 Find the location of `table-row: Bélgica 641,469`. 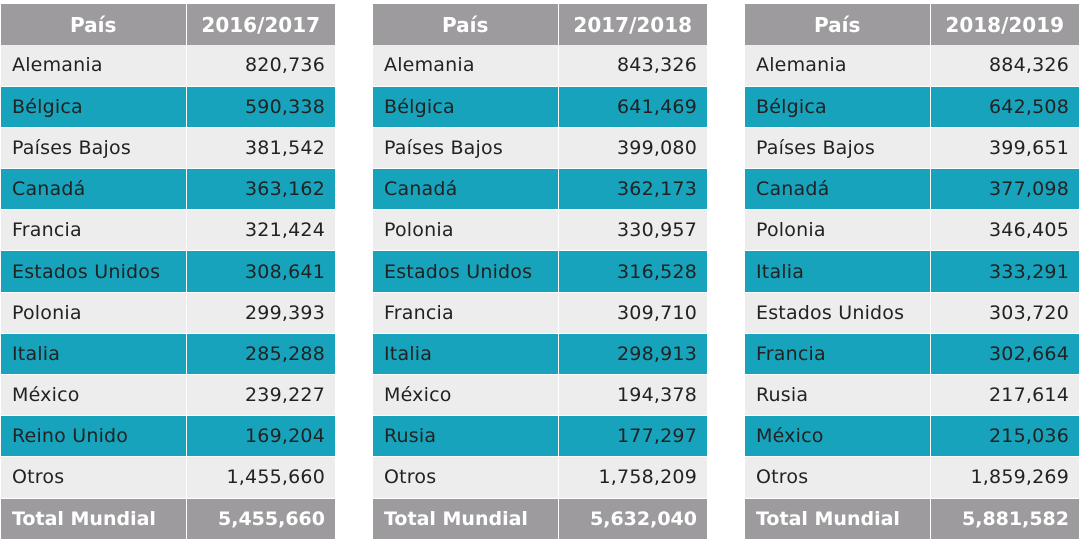

table-row: Bélgica 641,469 is located at coordinates (540, 106).